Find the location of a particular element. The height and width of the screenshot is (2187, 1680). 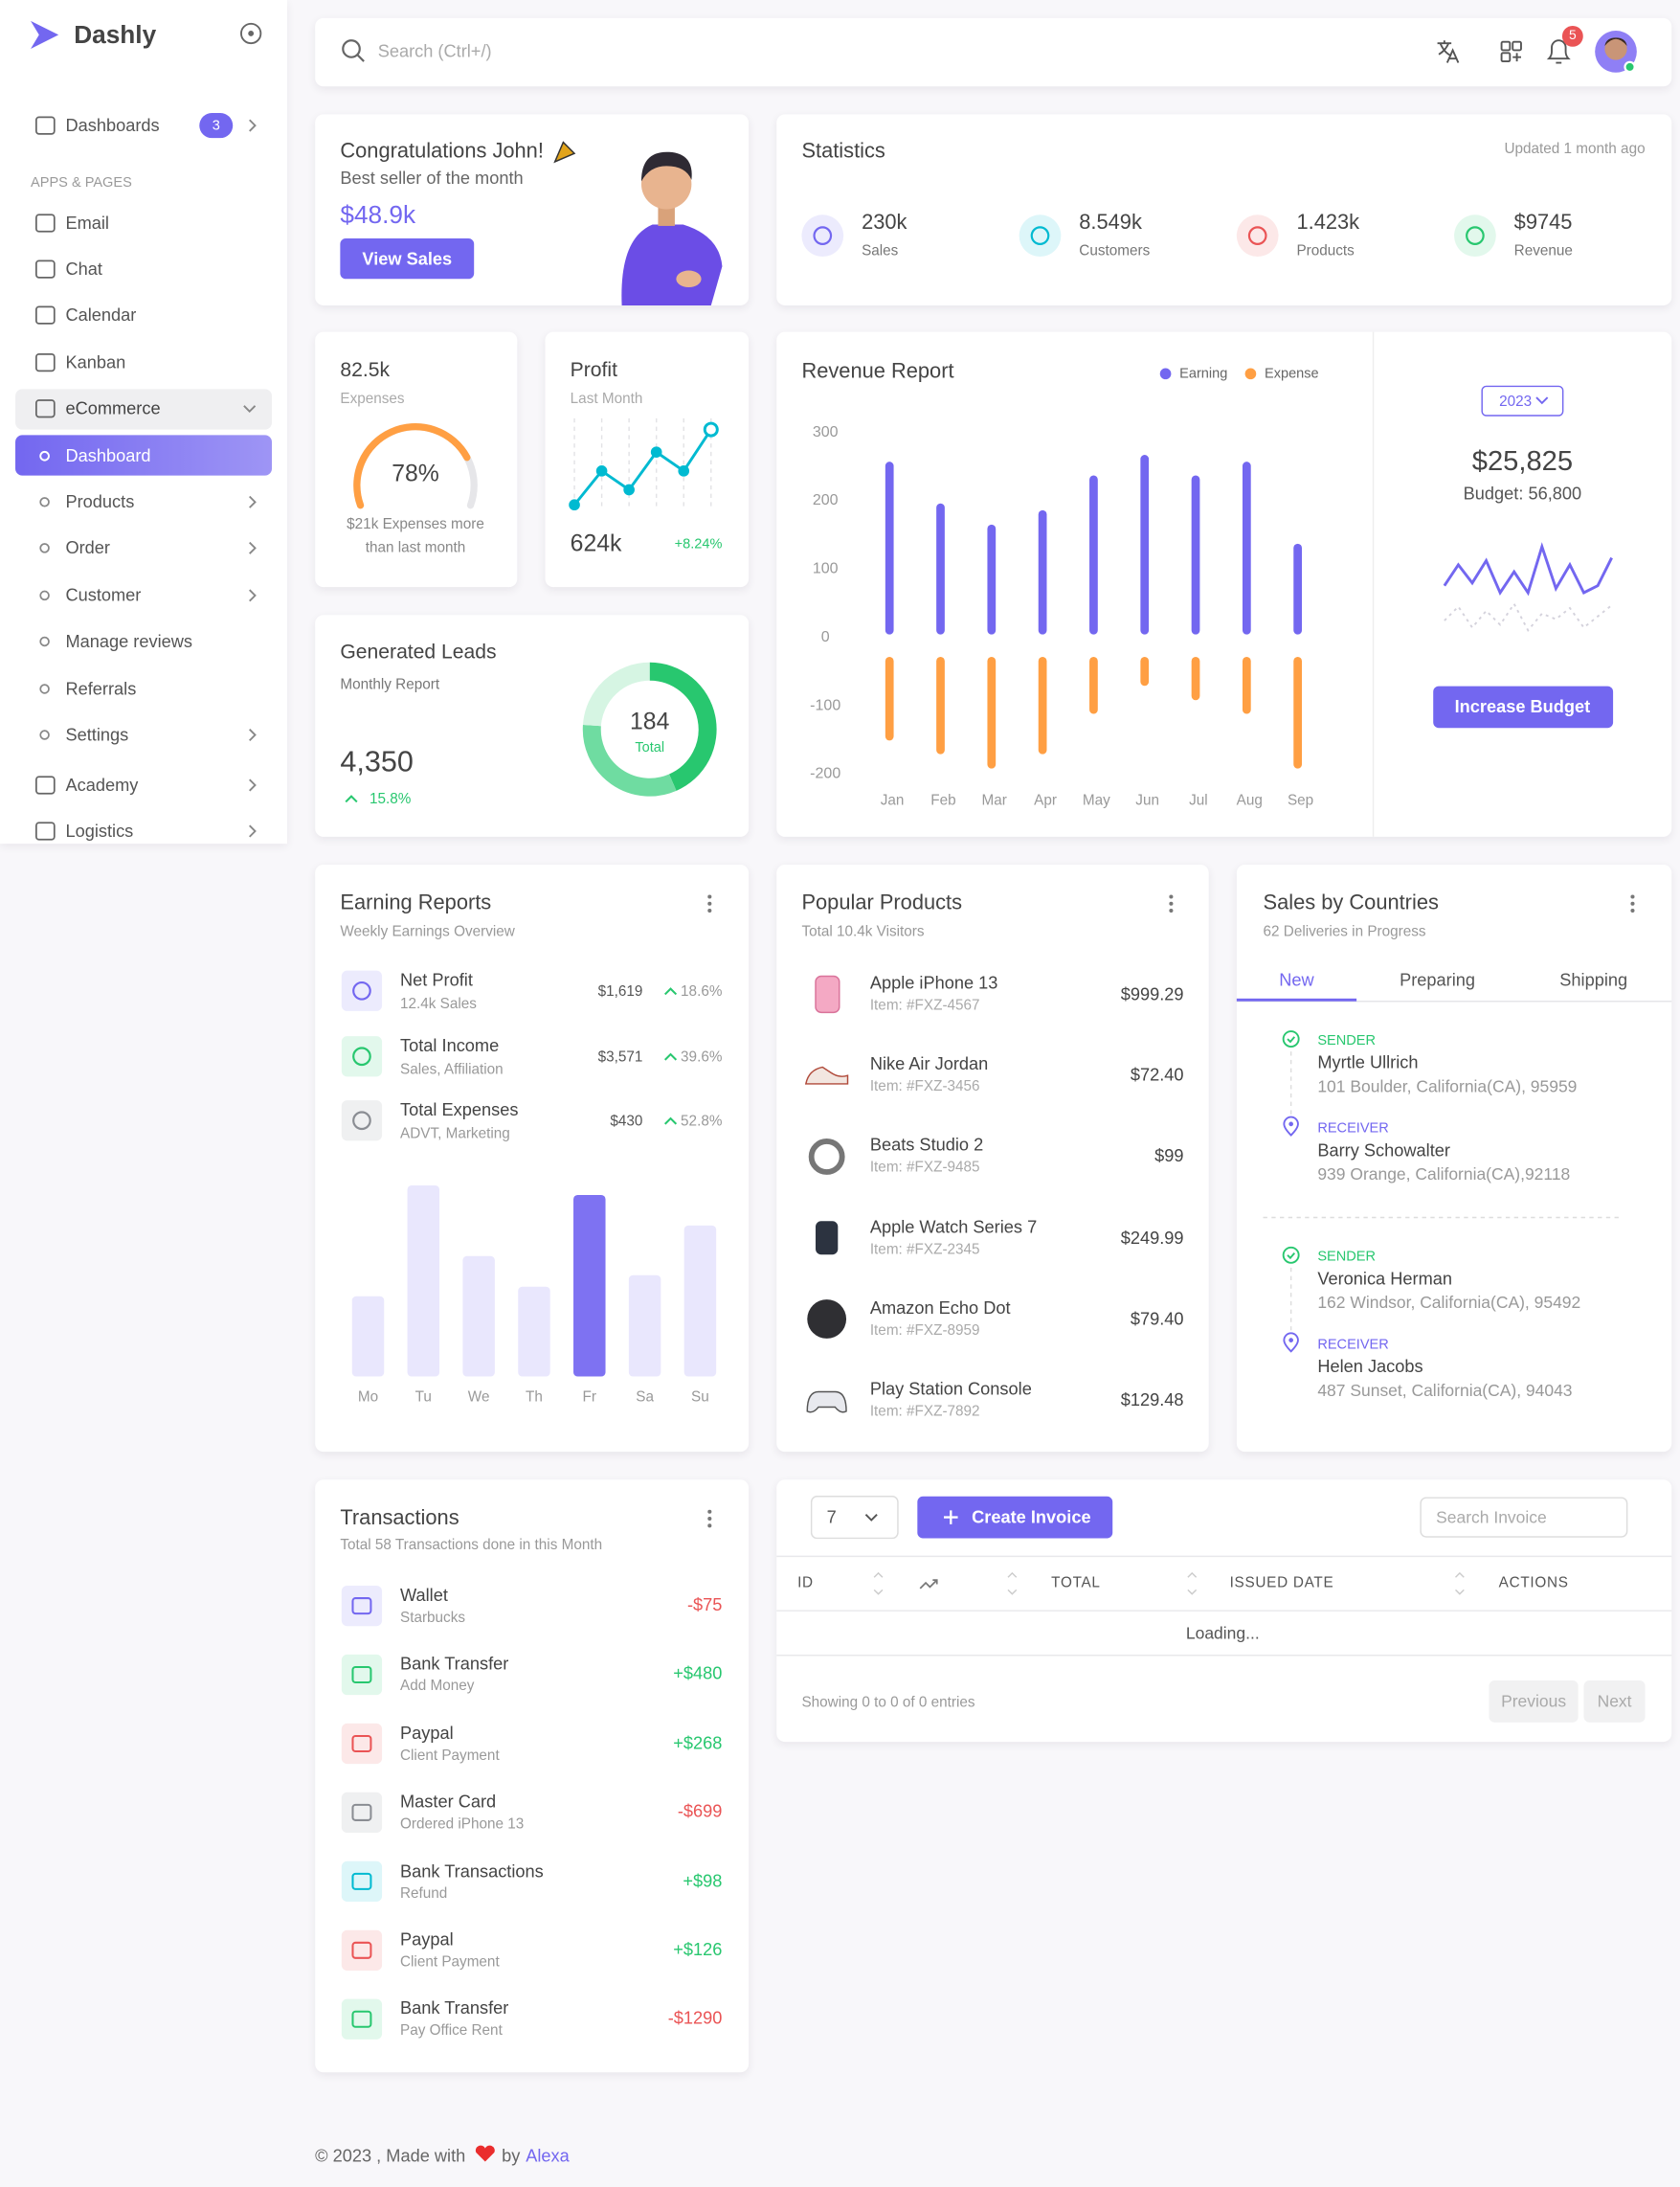

apps-icon is located at coordinates (1516, 58).